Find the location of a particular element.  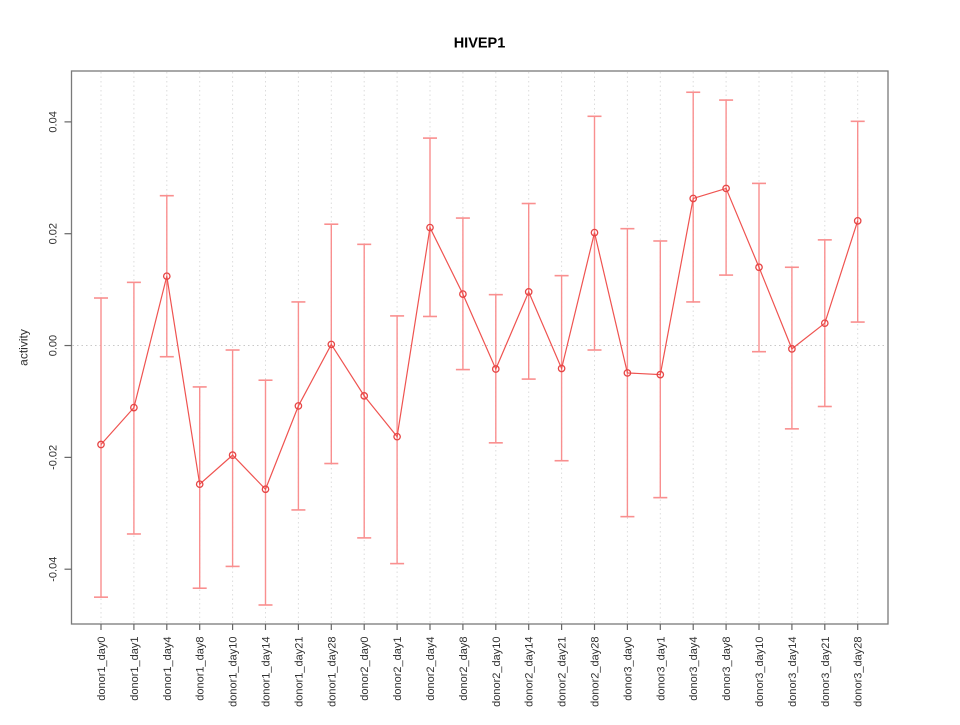

x-tick-label: donor1_day10 is located at coordinates (234, 672).